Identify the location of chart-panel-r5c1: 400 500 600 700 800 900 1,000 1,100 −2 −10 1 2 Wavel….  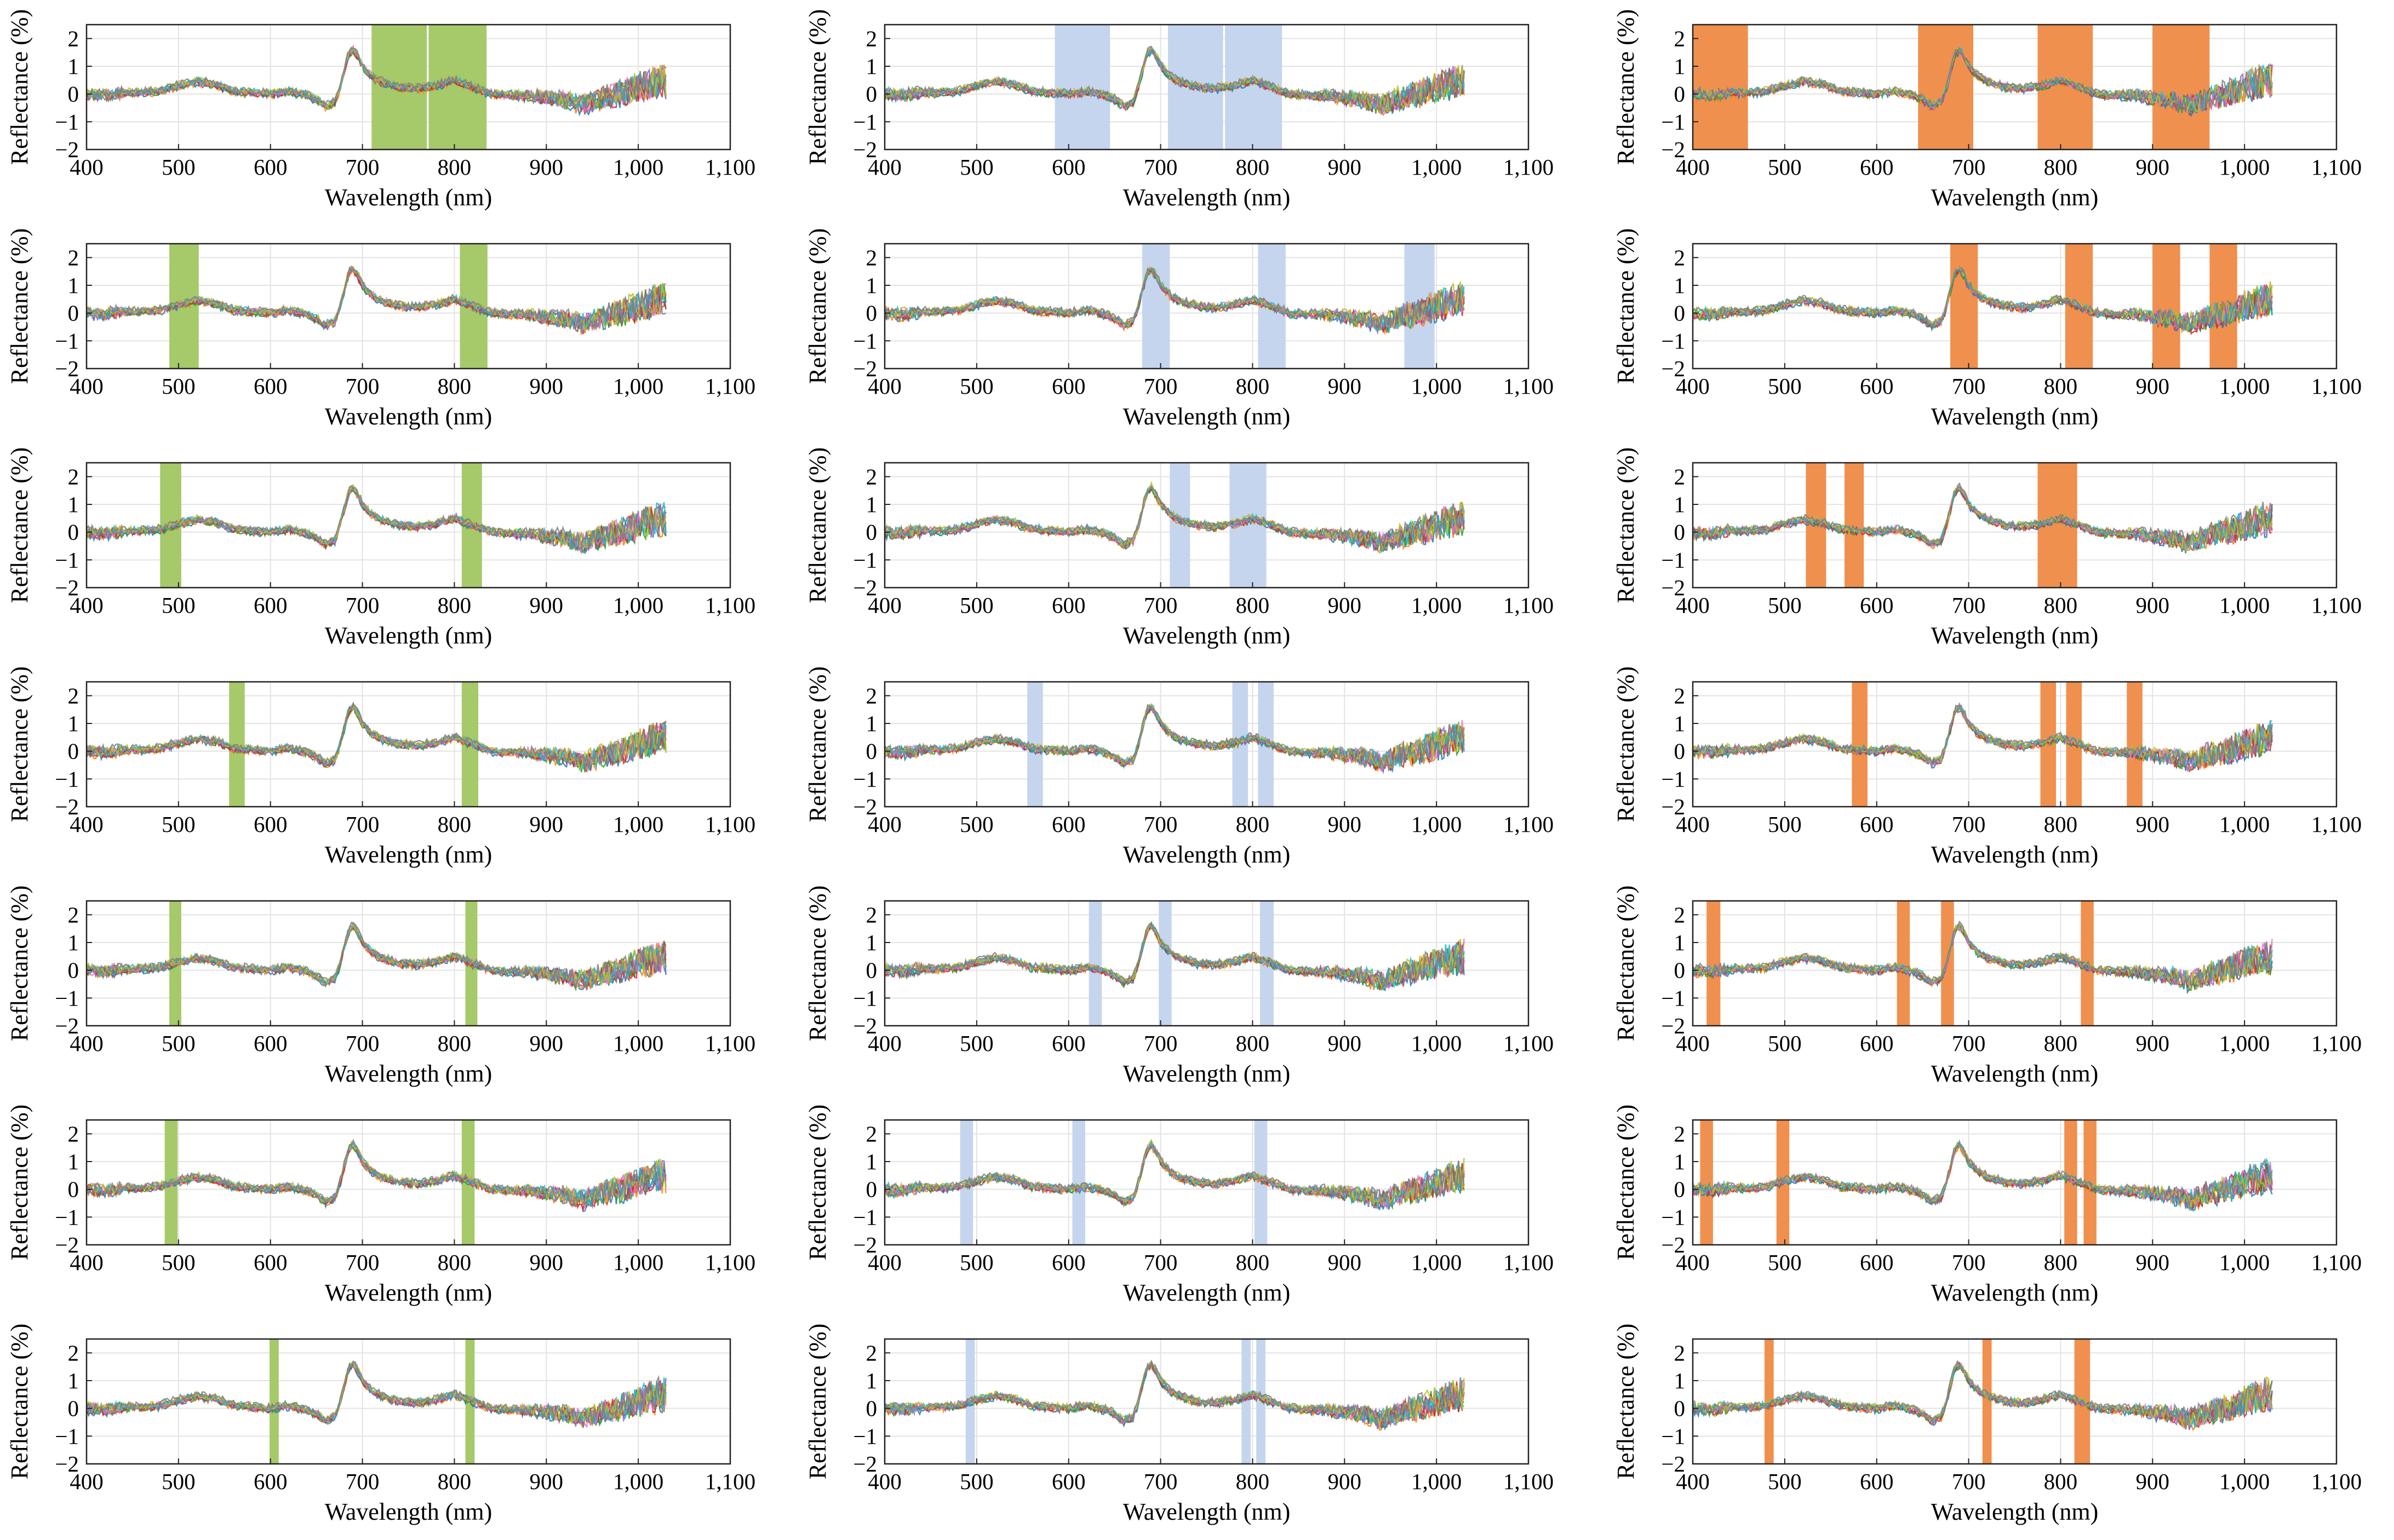
(1179, 1205).